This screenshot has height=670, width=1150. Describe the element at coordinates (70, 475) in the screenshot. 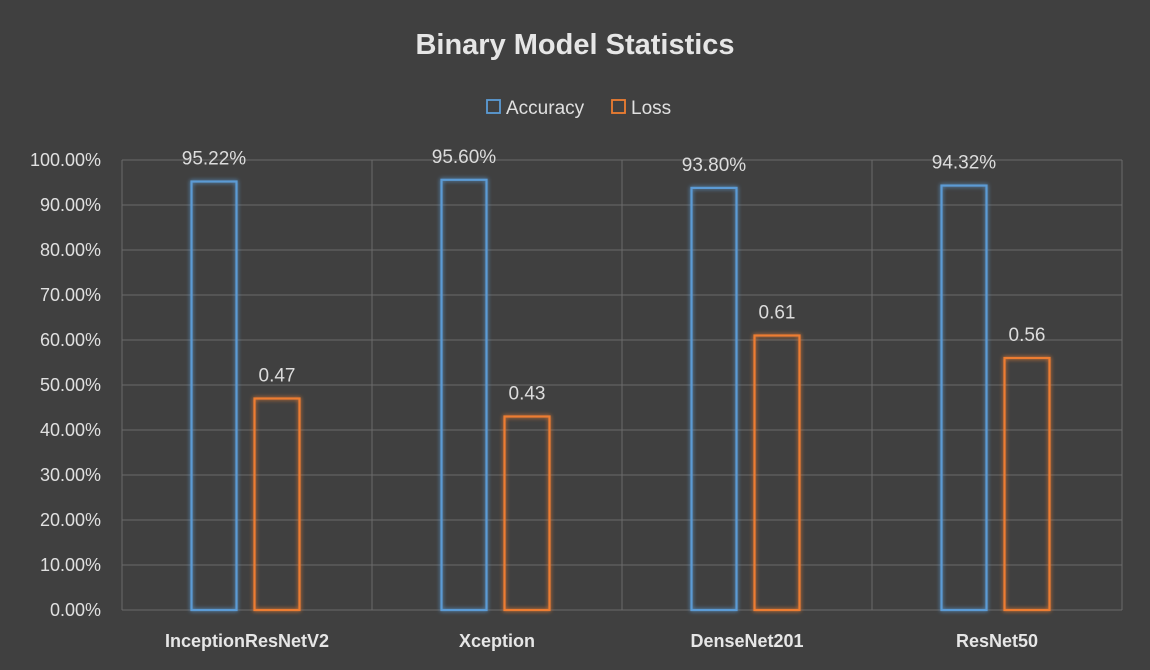

I see `y-tick-label: 30.00%` at that location.